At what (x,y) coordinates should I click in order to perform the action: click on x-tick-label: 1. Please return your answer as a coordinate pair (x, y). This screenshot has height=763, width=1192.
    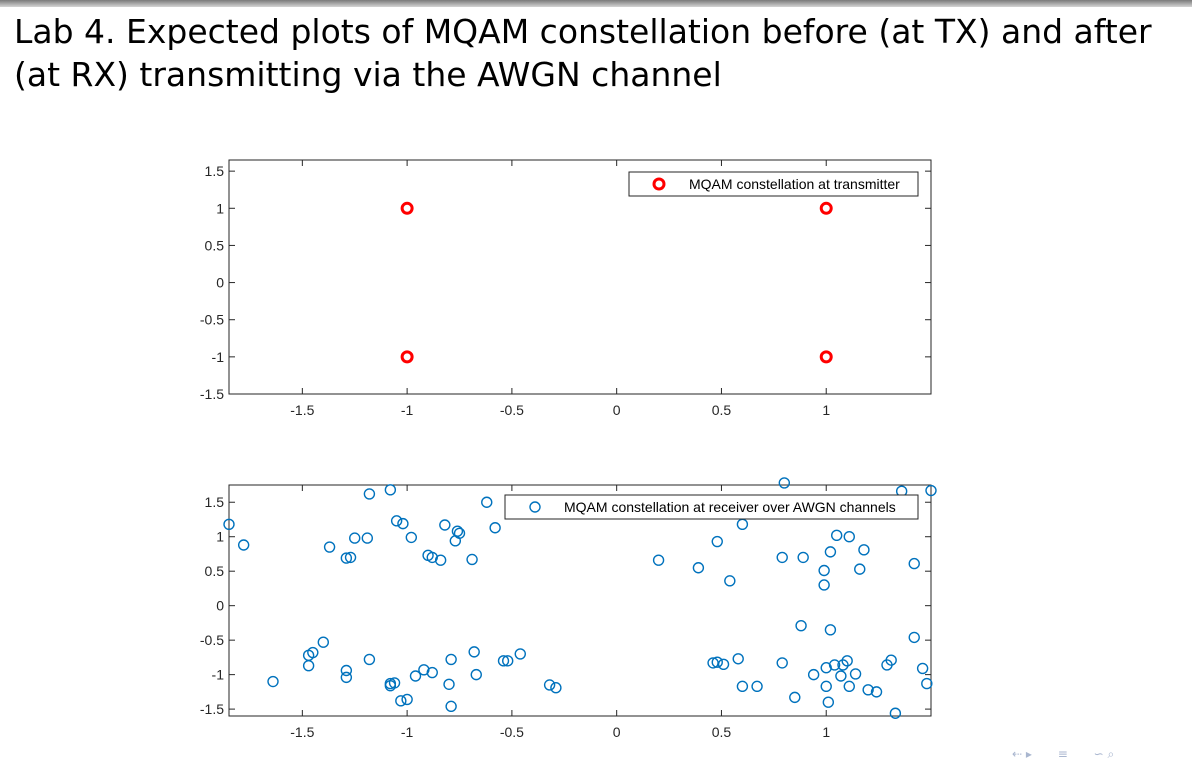
    Looking at the image, I should click on (826, 410).